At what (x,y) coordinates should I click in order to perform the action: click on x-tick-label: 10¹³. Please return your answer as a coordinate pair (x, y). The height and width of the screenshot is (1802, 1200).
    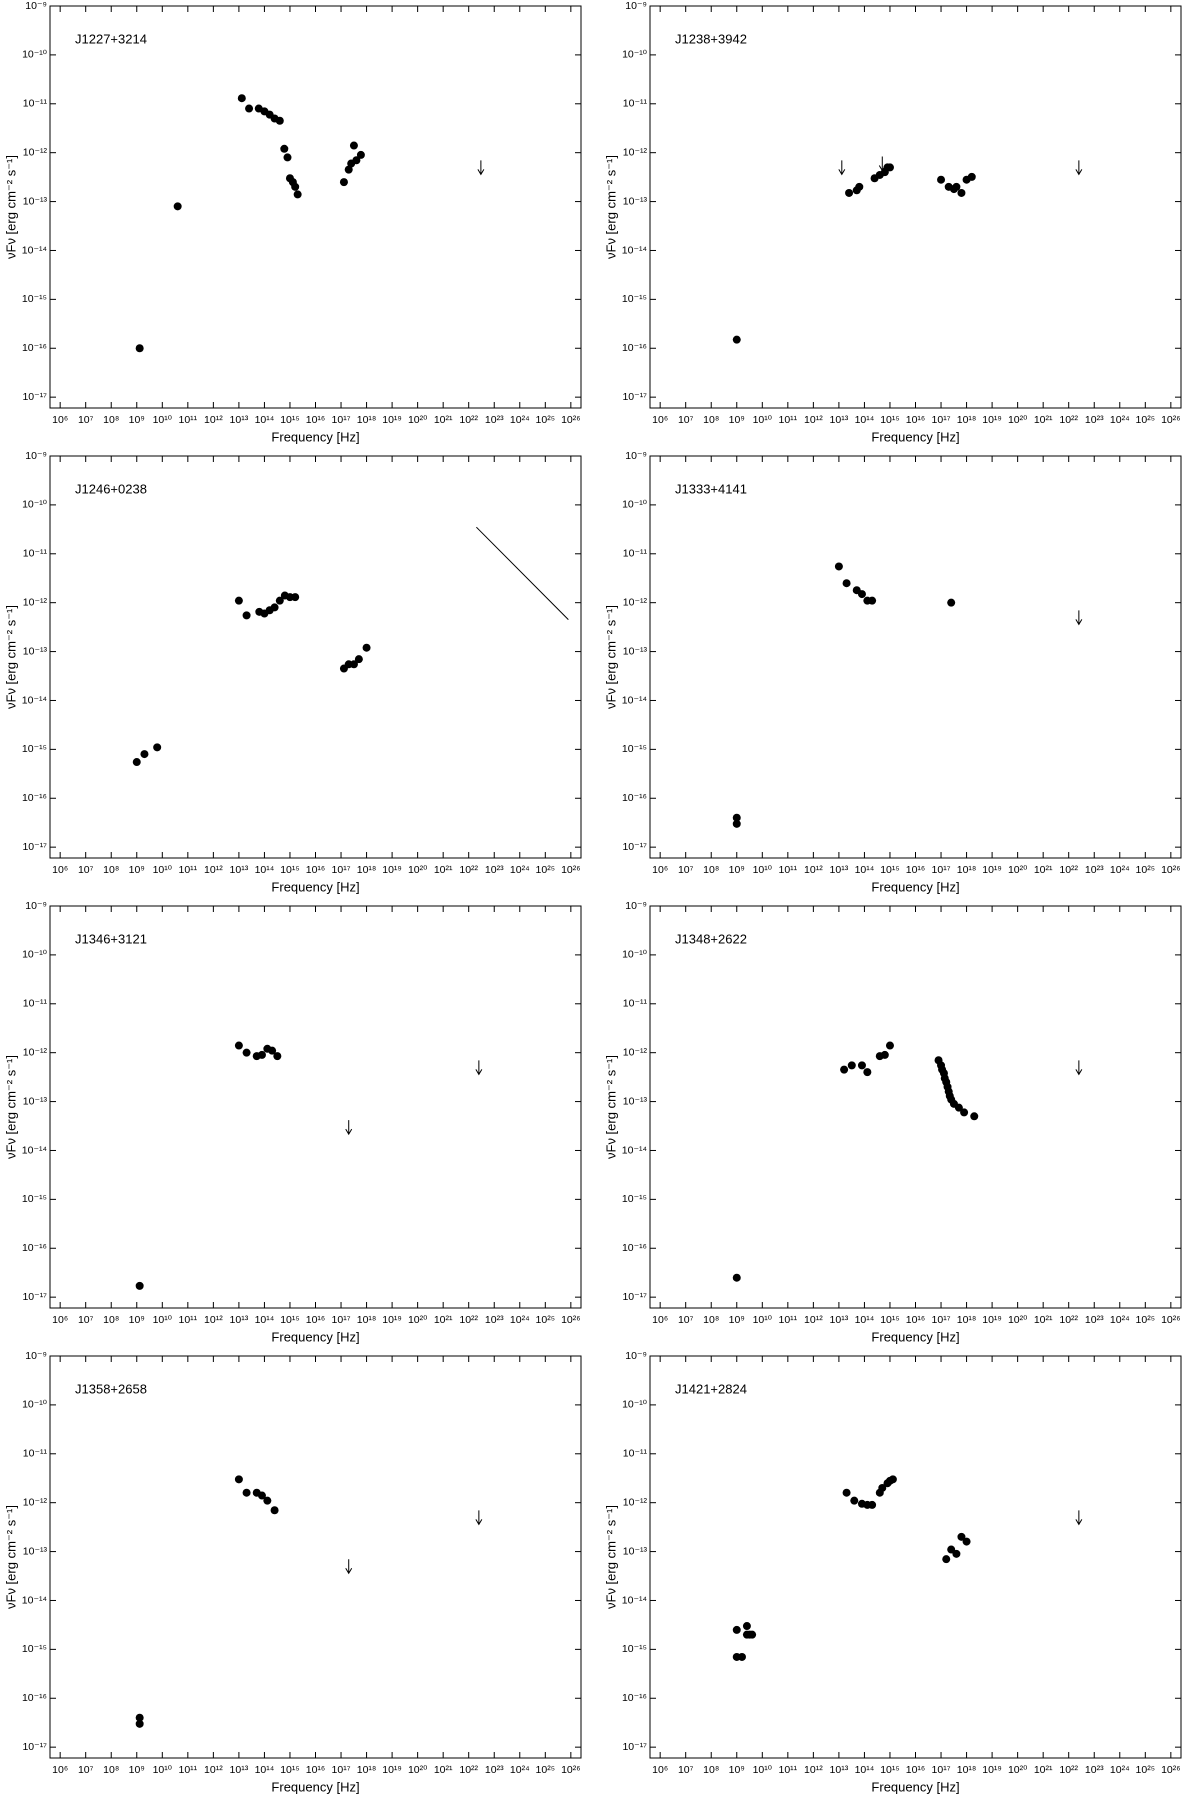
    Looking at the image, I should click on (839, 420).